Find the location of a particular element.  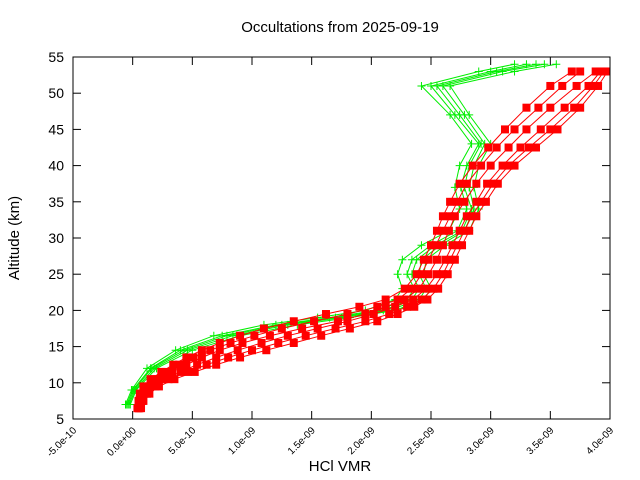

y-tick-label: 10 is located at coordinates (56, 383).